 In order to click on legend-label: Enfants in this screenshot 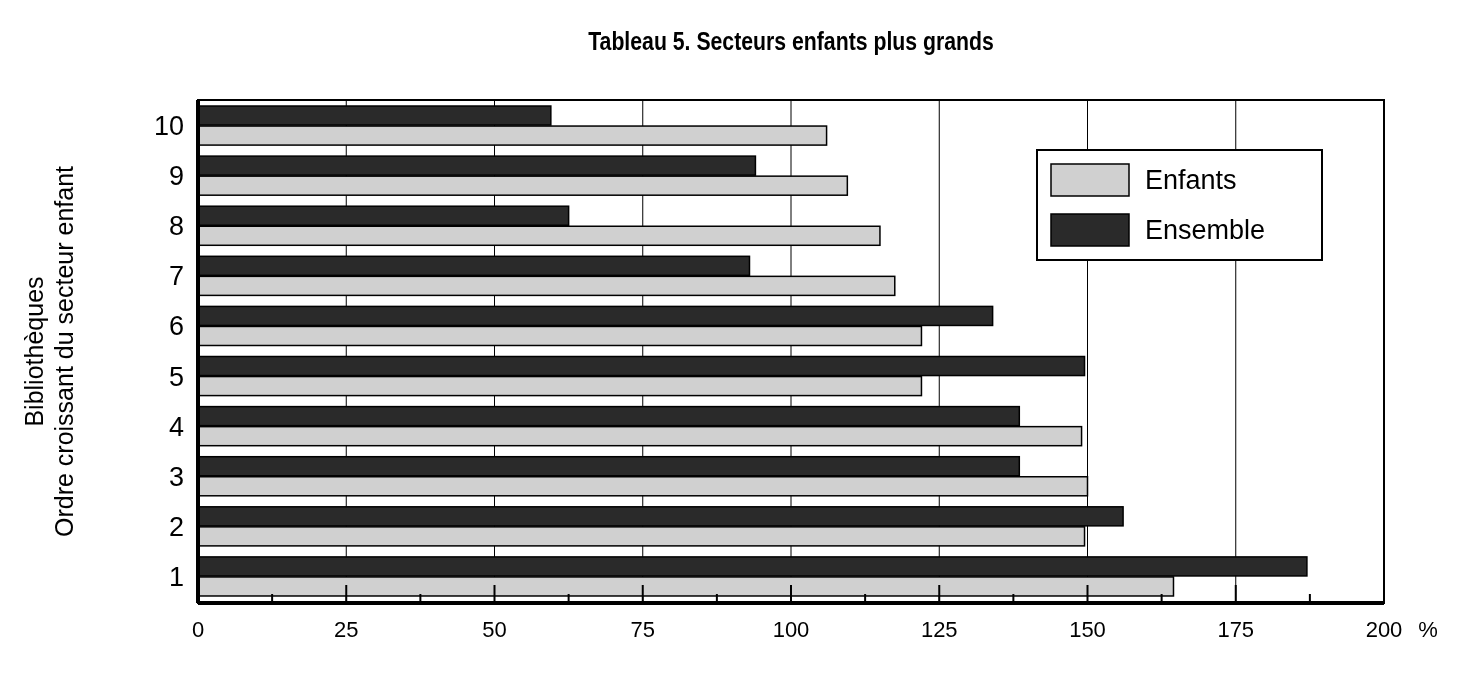, I will do `click(1191, 180)`.